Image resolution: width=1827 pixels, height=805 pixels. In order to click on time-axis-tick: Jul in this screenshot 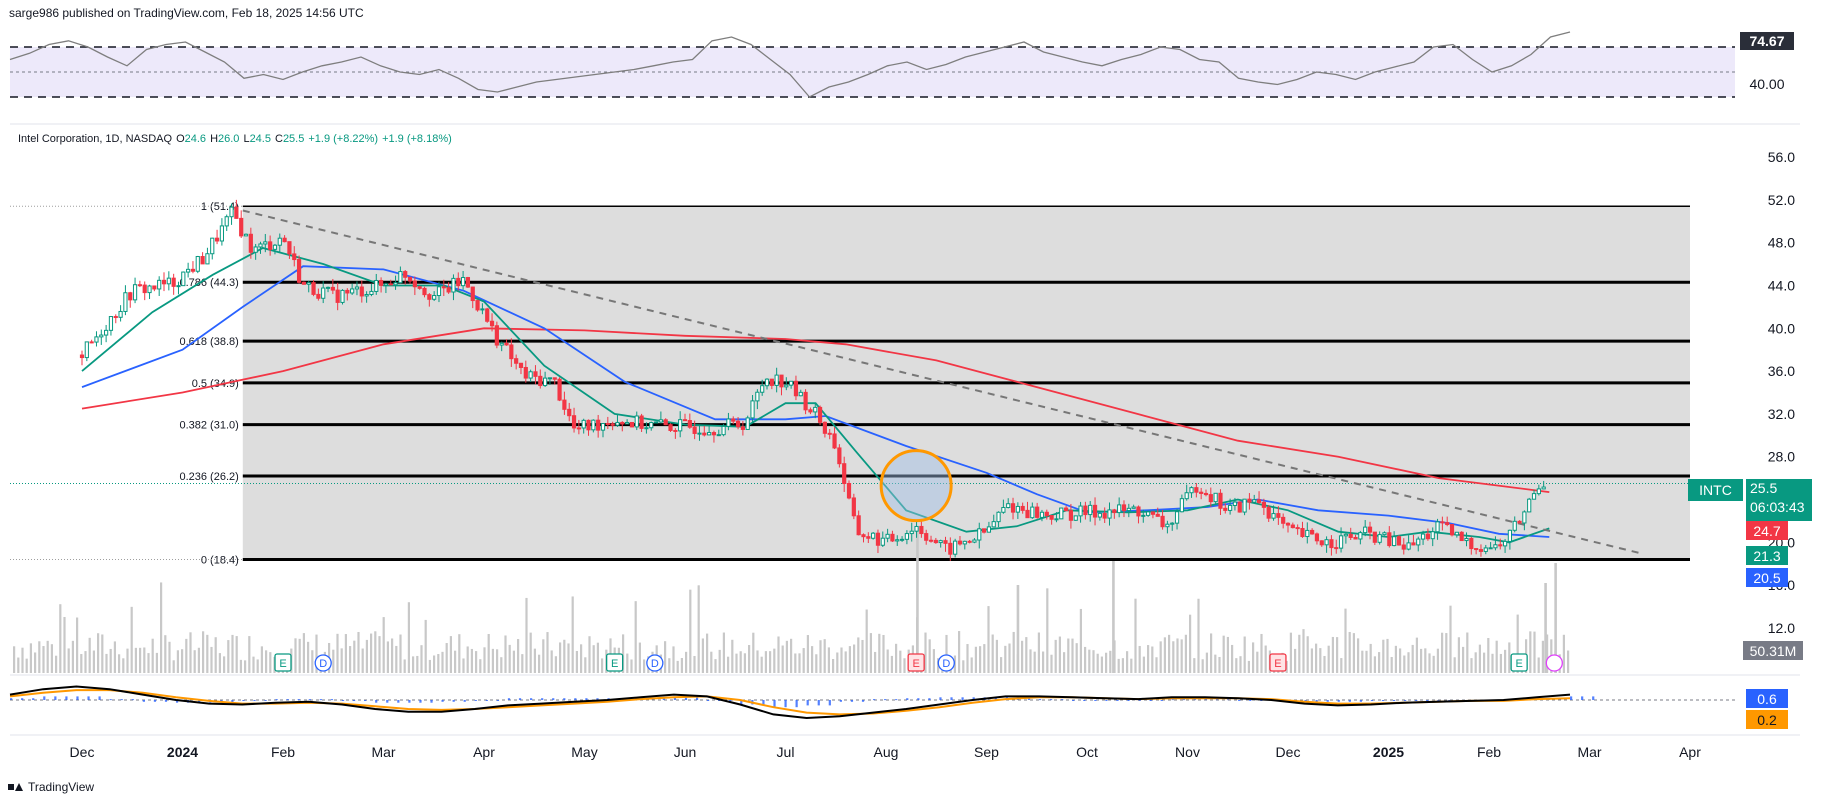, I will do `click(786, 752)`.